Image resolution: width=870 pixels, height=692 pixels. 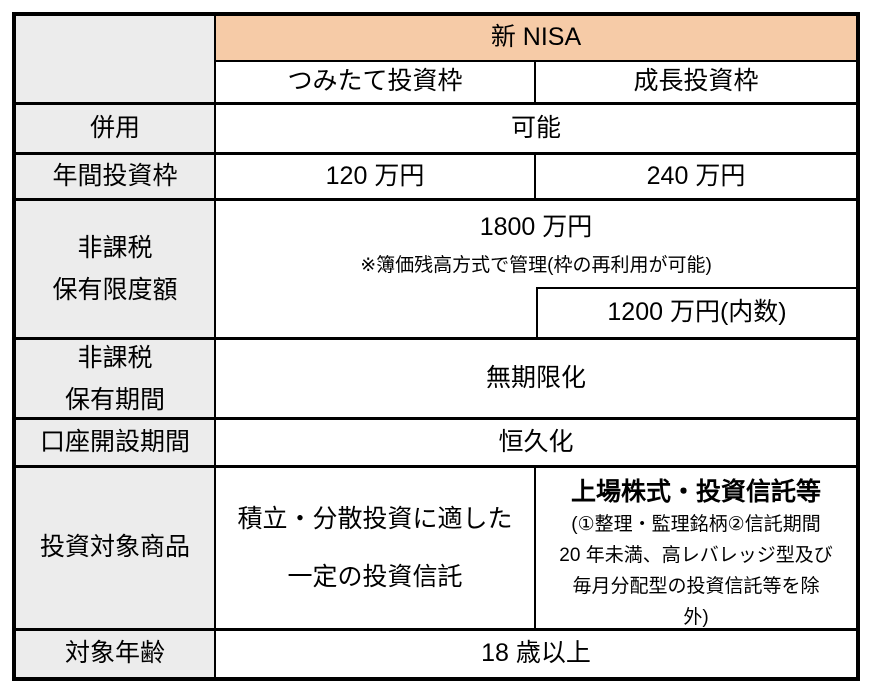 I want to click on target-products-growth-note-line4: 外), so click(x=696, y=617).